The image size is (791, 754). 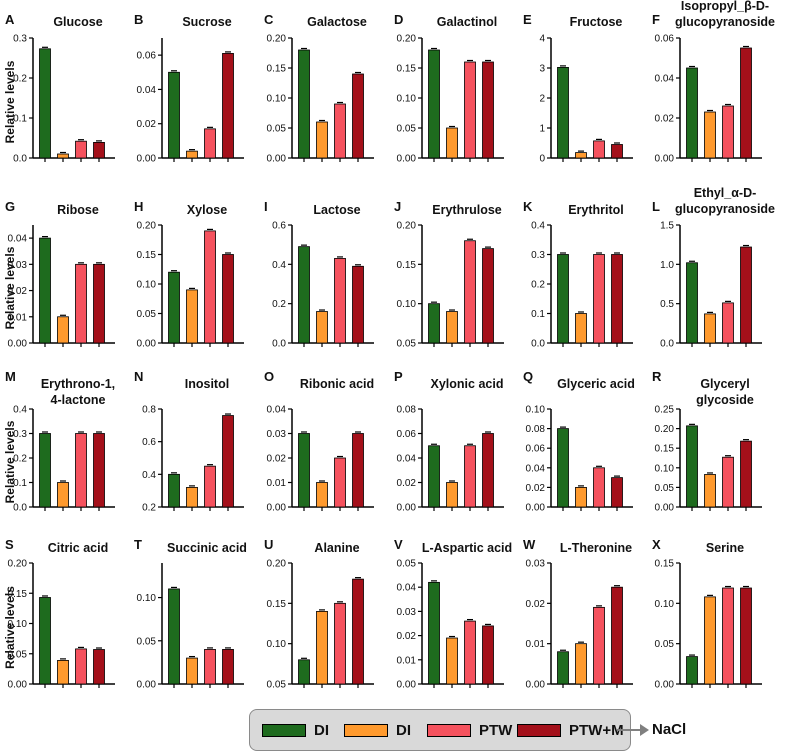 What do you see at coordinates (725, 22) in the screenshot?
I see `panel-title: glucopyranoside` at bounding box center [725, 22].